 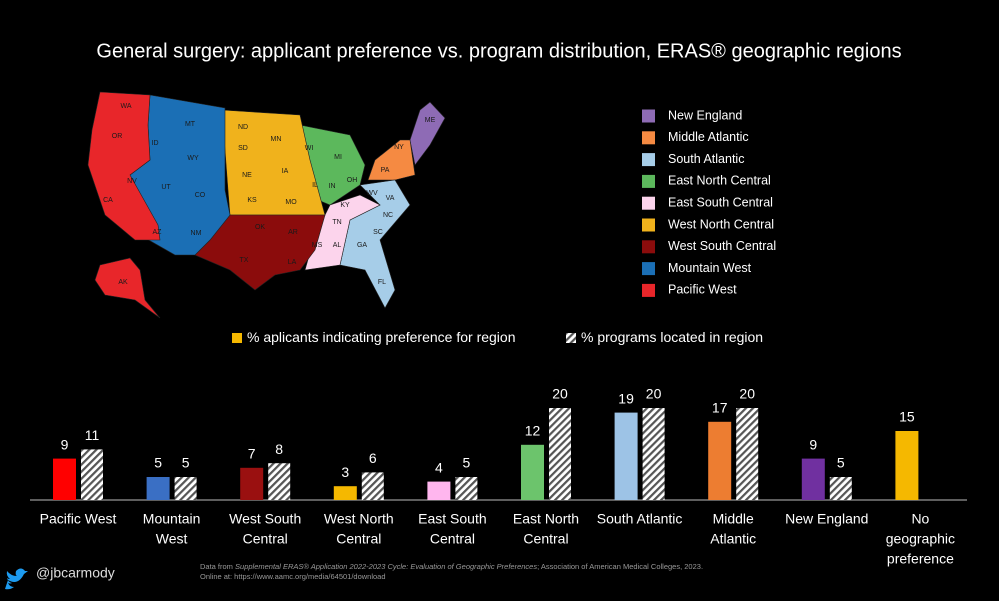 I want to click on twitter-bird, so click(x=16, y=579).